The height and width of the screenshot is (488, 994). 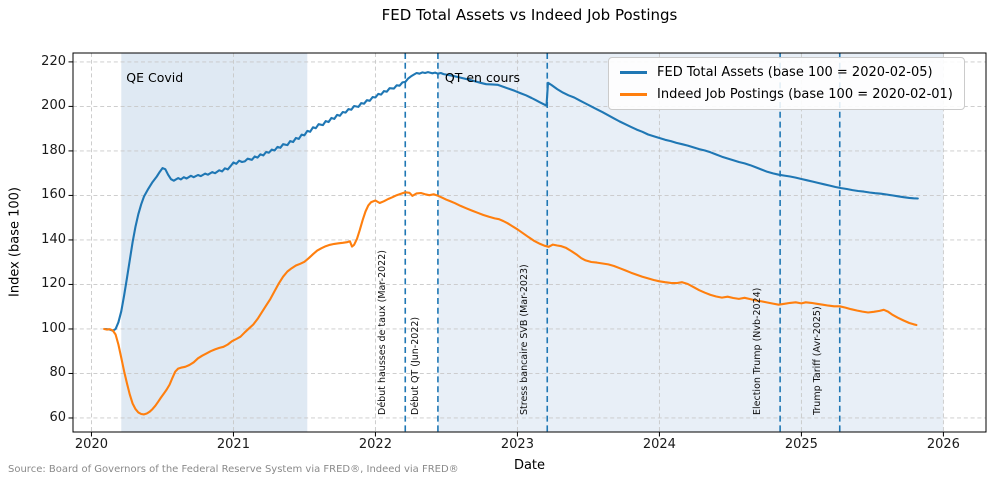 I want to click on x-tick-label: 2021, so click(x=233, y=444).